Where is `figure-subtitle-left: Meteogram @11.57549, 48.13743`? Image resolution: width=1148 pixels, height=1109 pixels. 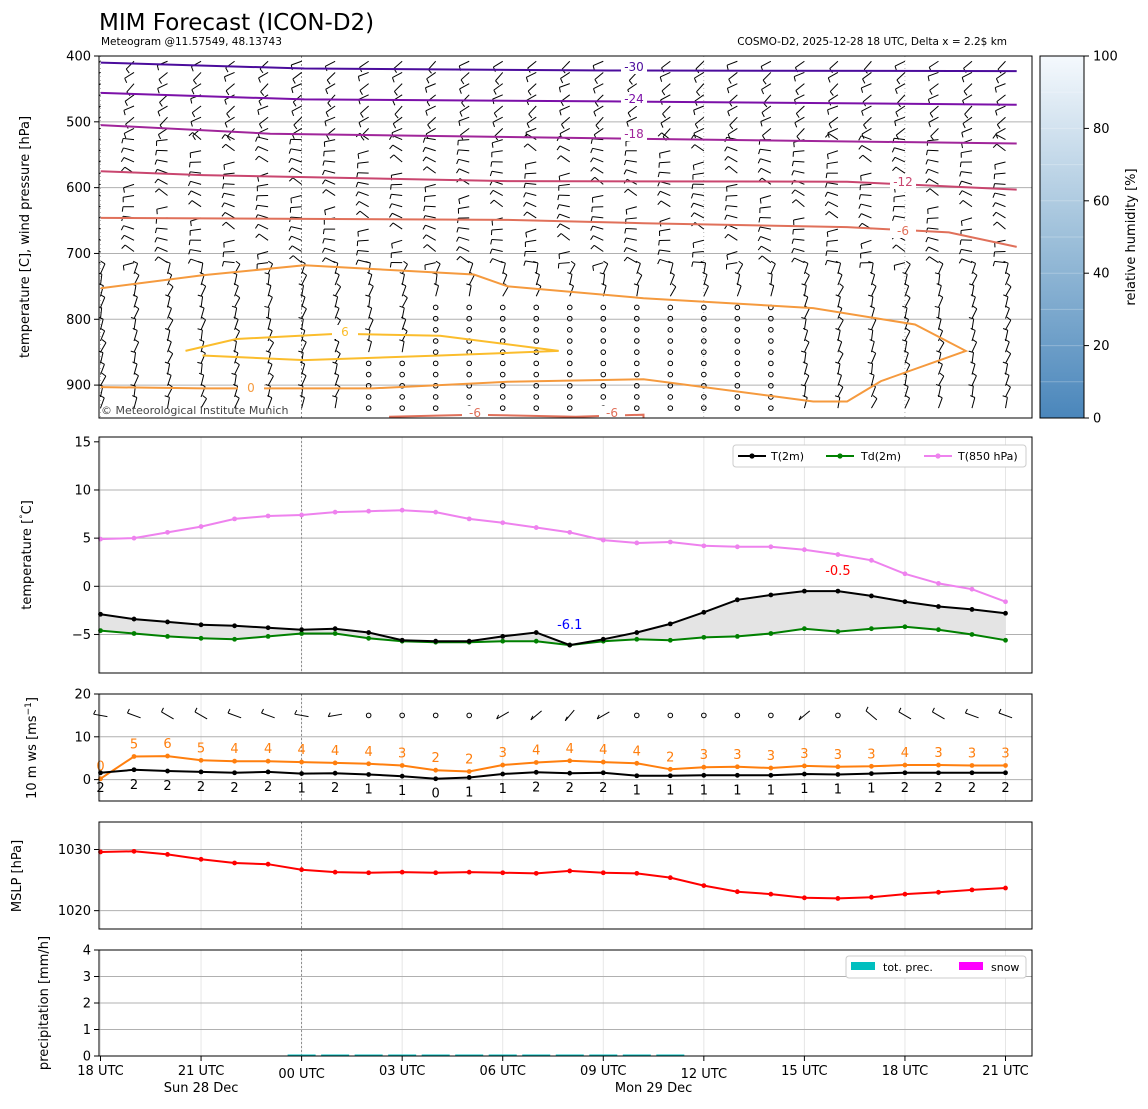 figure-subtitle-left: Meteogram @11.57549, 48.13743 is located at coordinates (191, 42).